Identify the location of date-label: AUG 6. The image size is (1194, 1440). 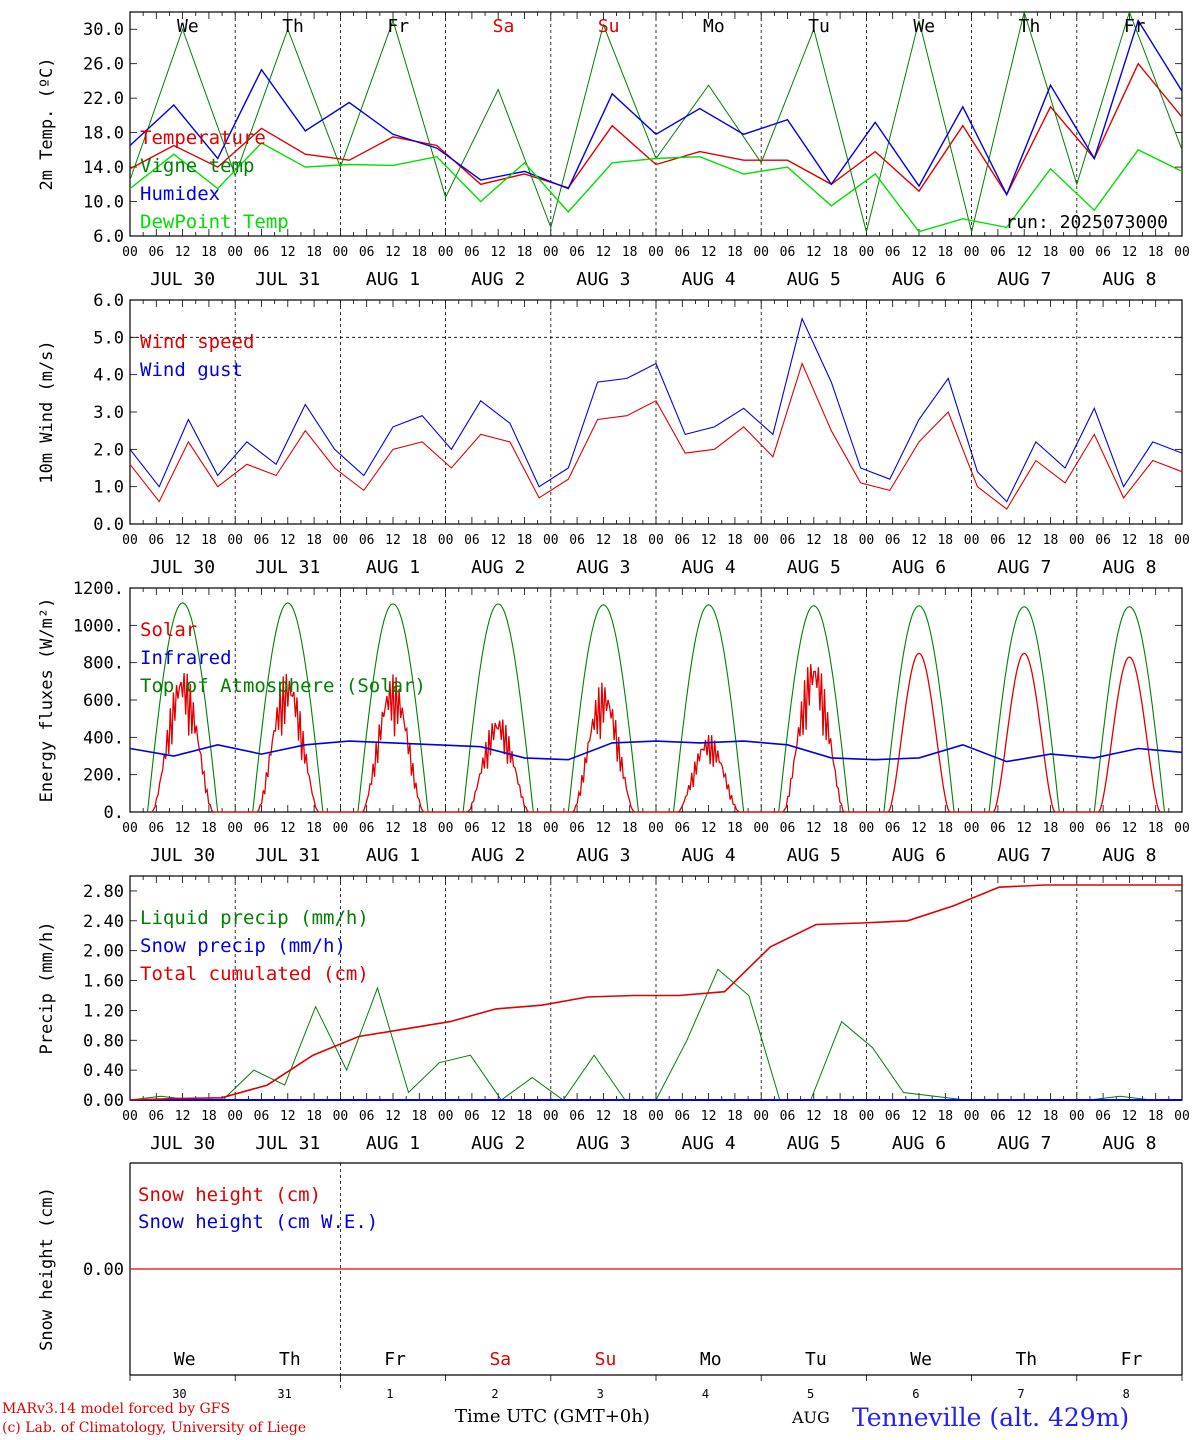
(919, 1143).